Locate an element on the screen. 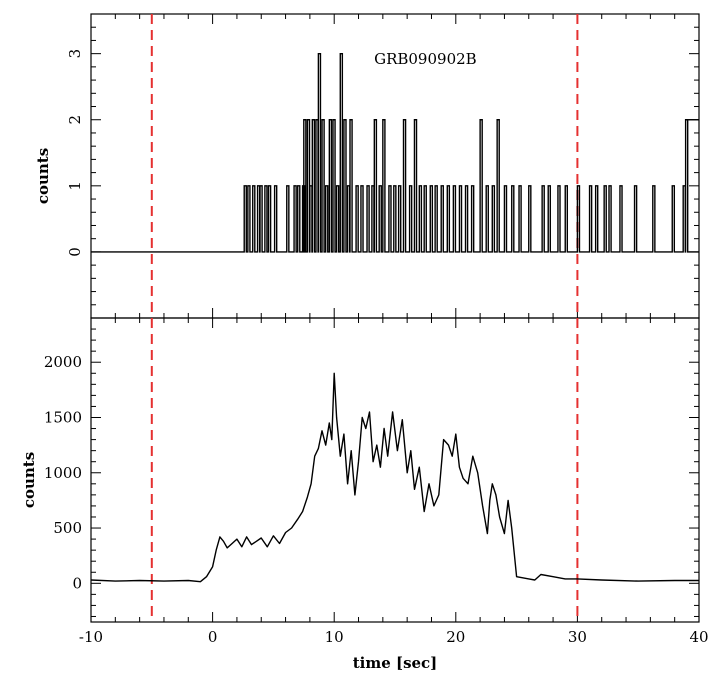 This screenshot has width=717, height=674. top-y-tick-label: 2 is located at coordinates (75, 120).